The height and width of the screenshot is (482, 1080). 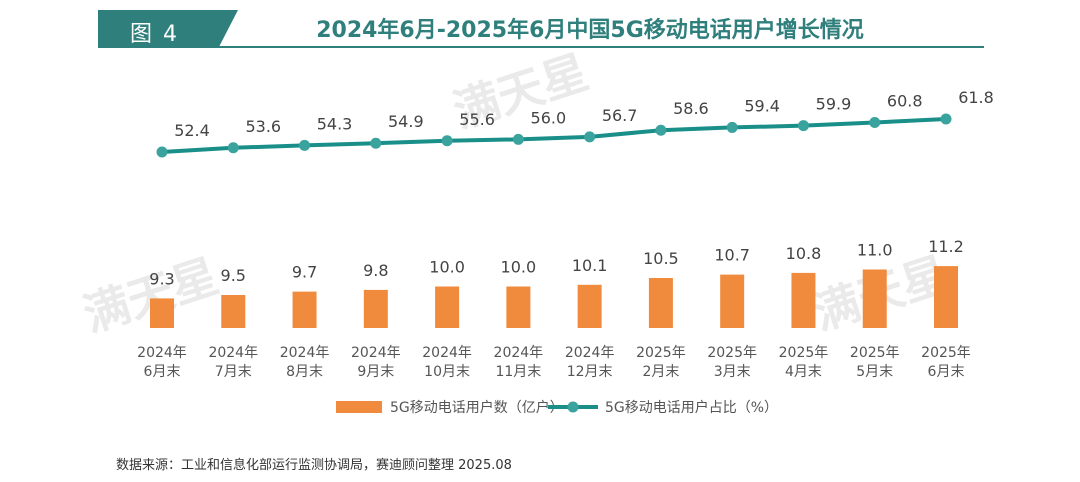 What do you see at coordinates (875, 250) in the screenshot?
I see `bar-value-label: 11.0` at bounding box center [875, 250].